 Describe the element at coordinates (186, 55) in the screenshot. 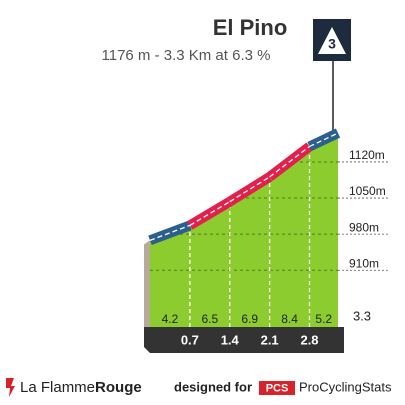

I see `chart-subtitle: 1176 m - 3.3 Km at 6.3 %` at that location.